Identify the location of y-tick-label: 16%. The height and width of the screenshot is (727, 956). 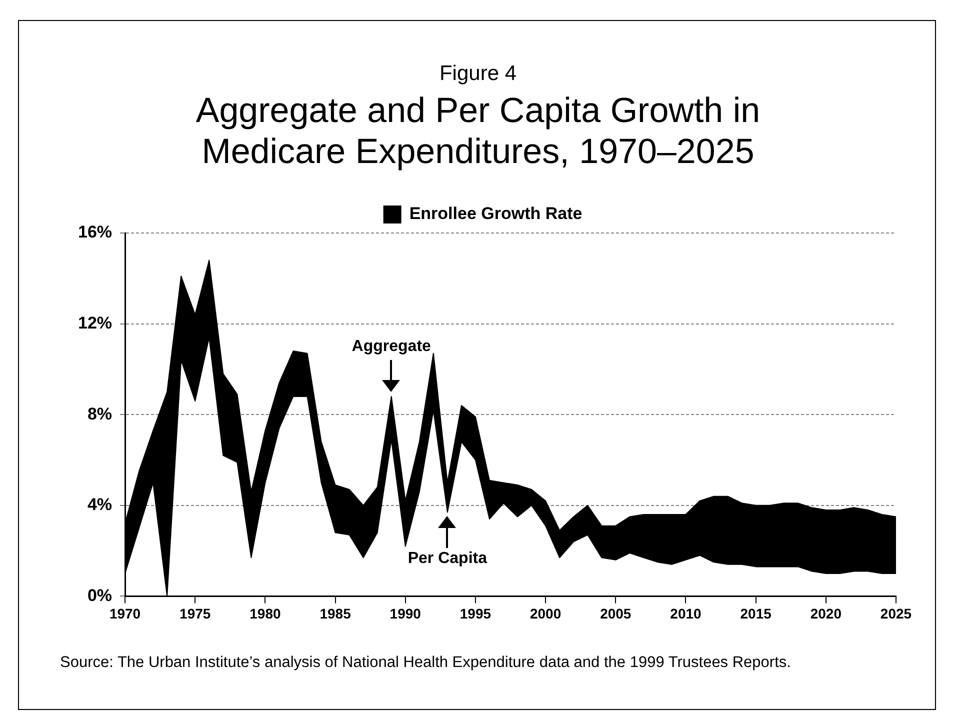
(95, 232).